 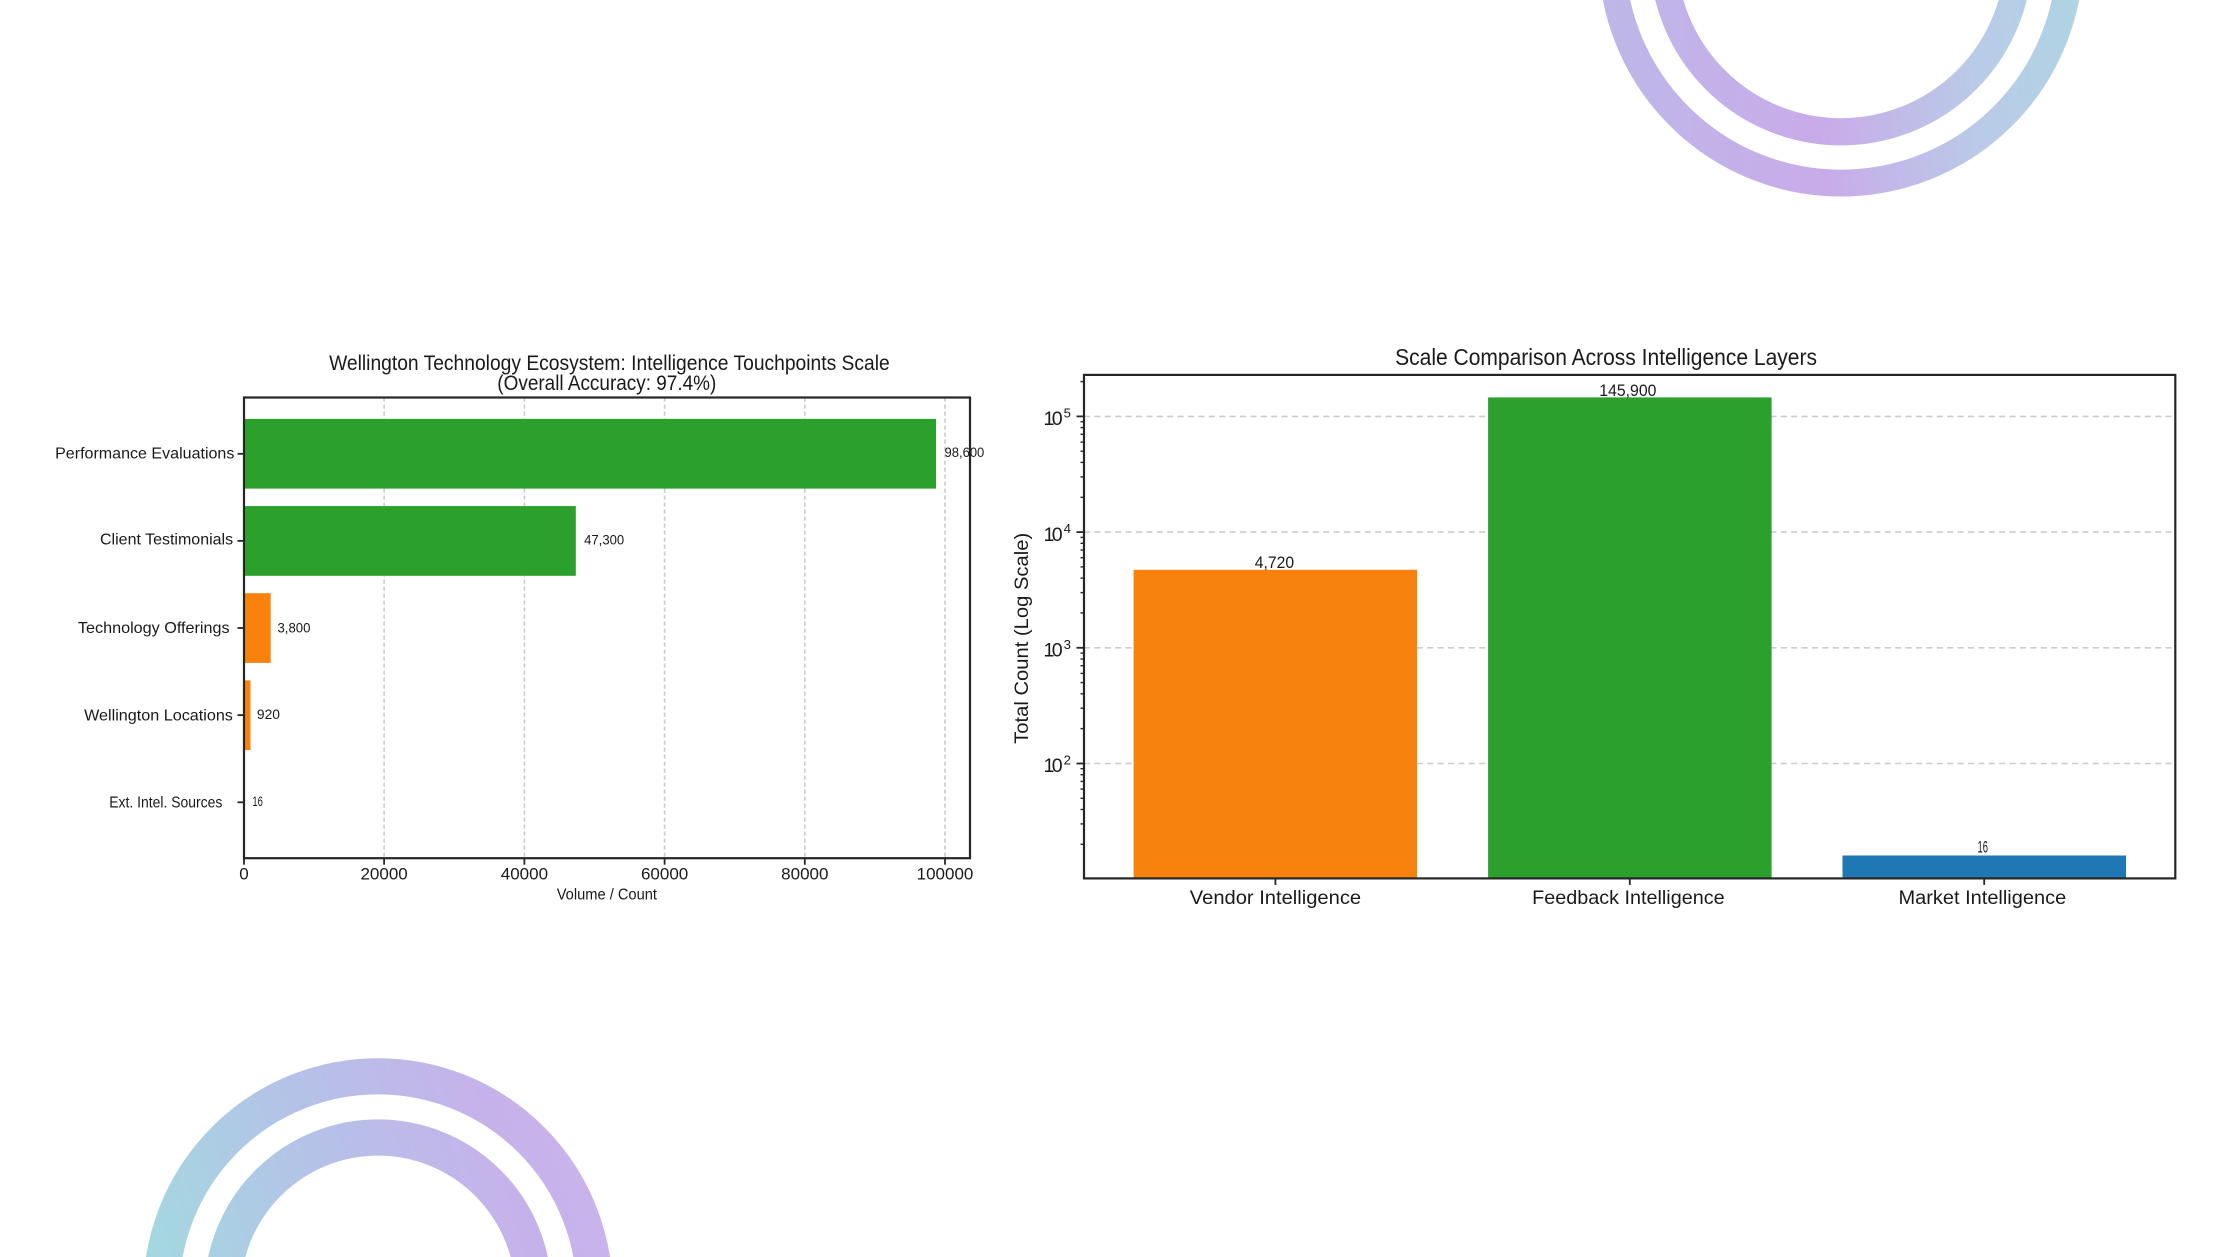 I want to click on svg-text: 5, so click(x=1067, y=413).